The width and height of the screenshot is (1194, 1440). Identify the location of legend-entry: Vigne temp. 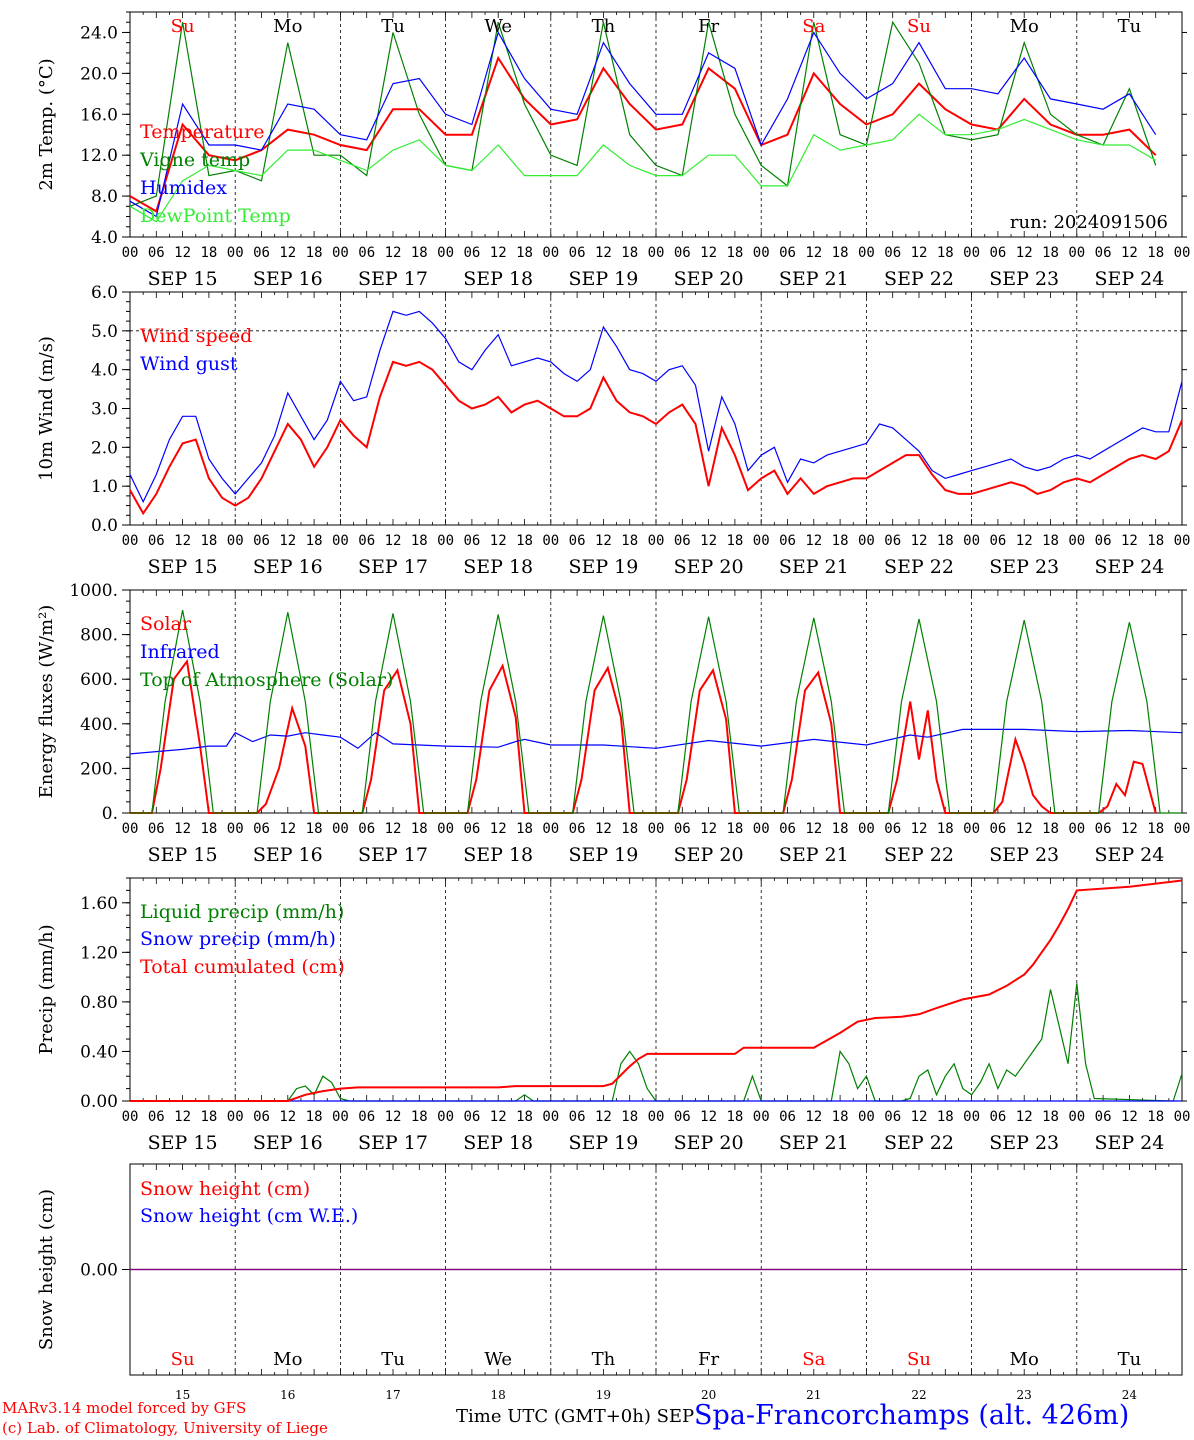
(194, 160).